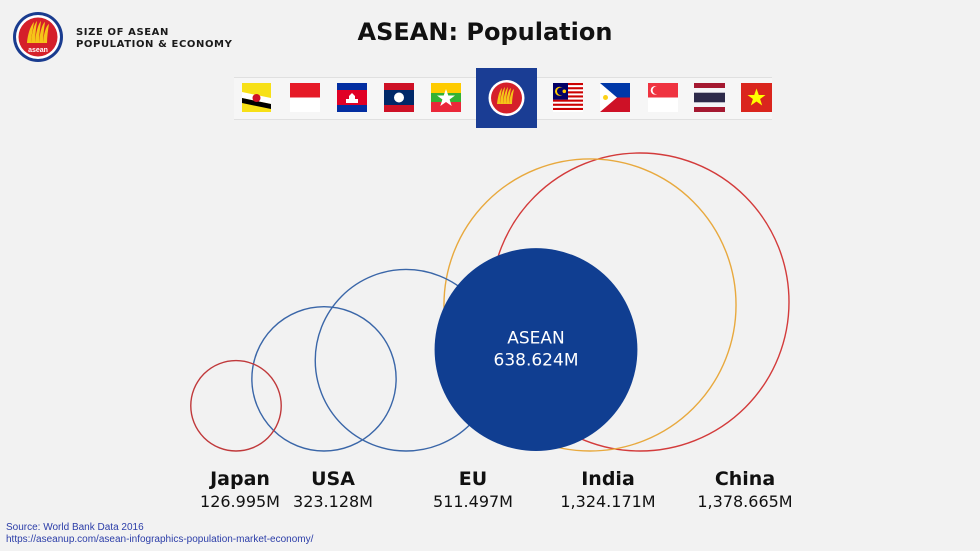 The image size is (980, 551). What do you see at coordinates (485, 32) in the screenshot?
I see `page-title: ASEAN: Population` at bounding box center [485, 32].